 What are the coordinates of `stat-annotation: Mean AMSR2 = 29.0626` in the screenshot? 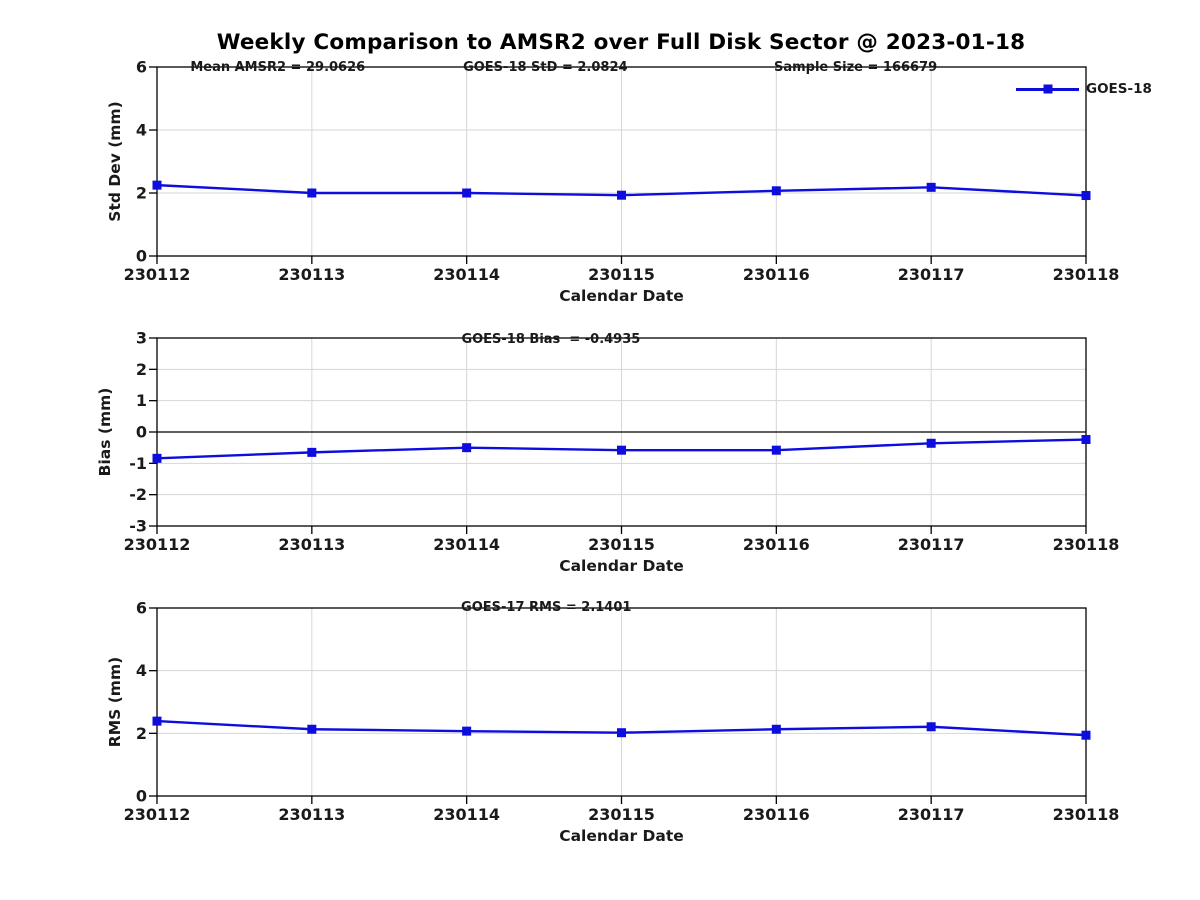 It's located at (277, 67).